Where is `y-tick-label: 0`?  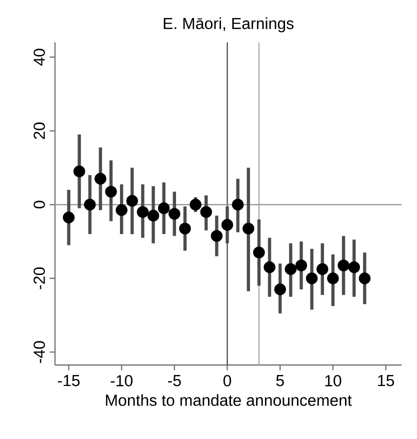
y-tick-label: 0 is located at coordinates (39, 204).